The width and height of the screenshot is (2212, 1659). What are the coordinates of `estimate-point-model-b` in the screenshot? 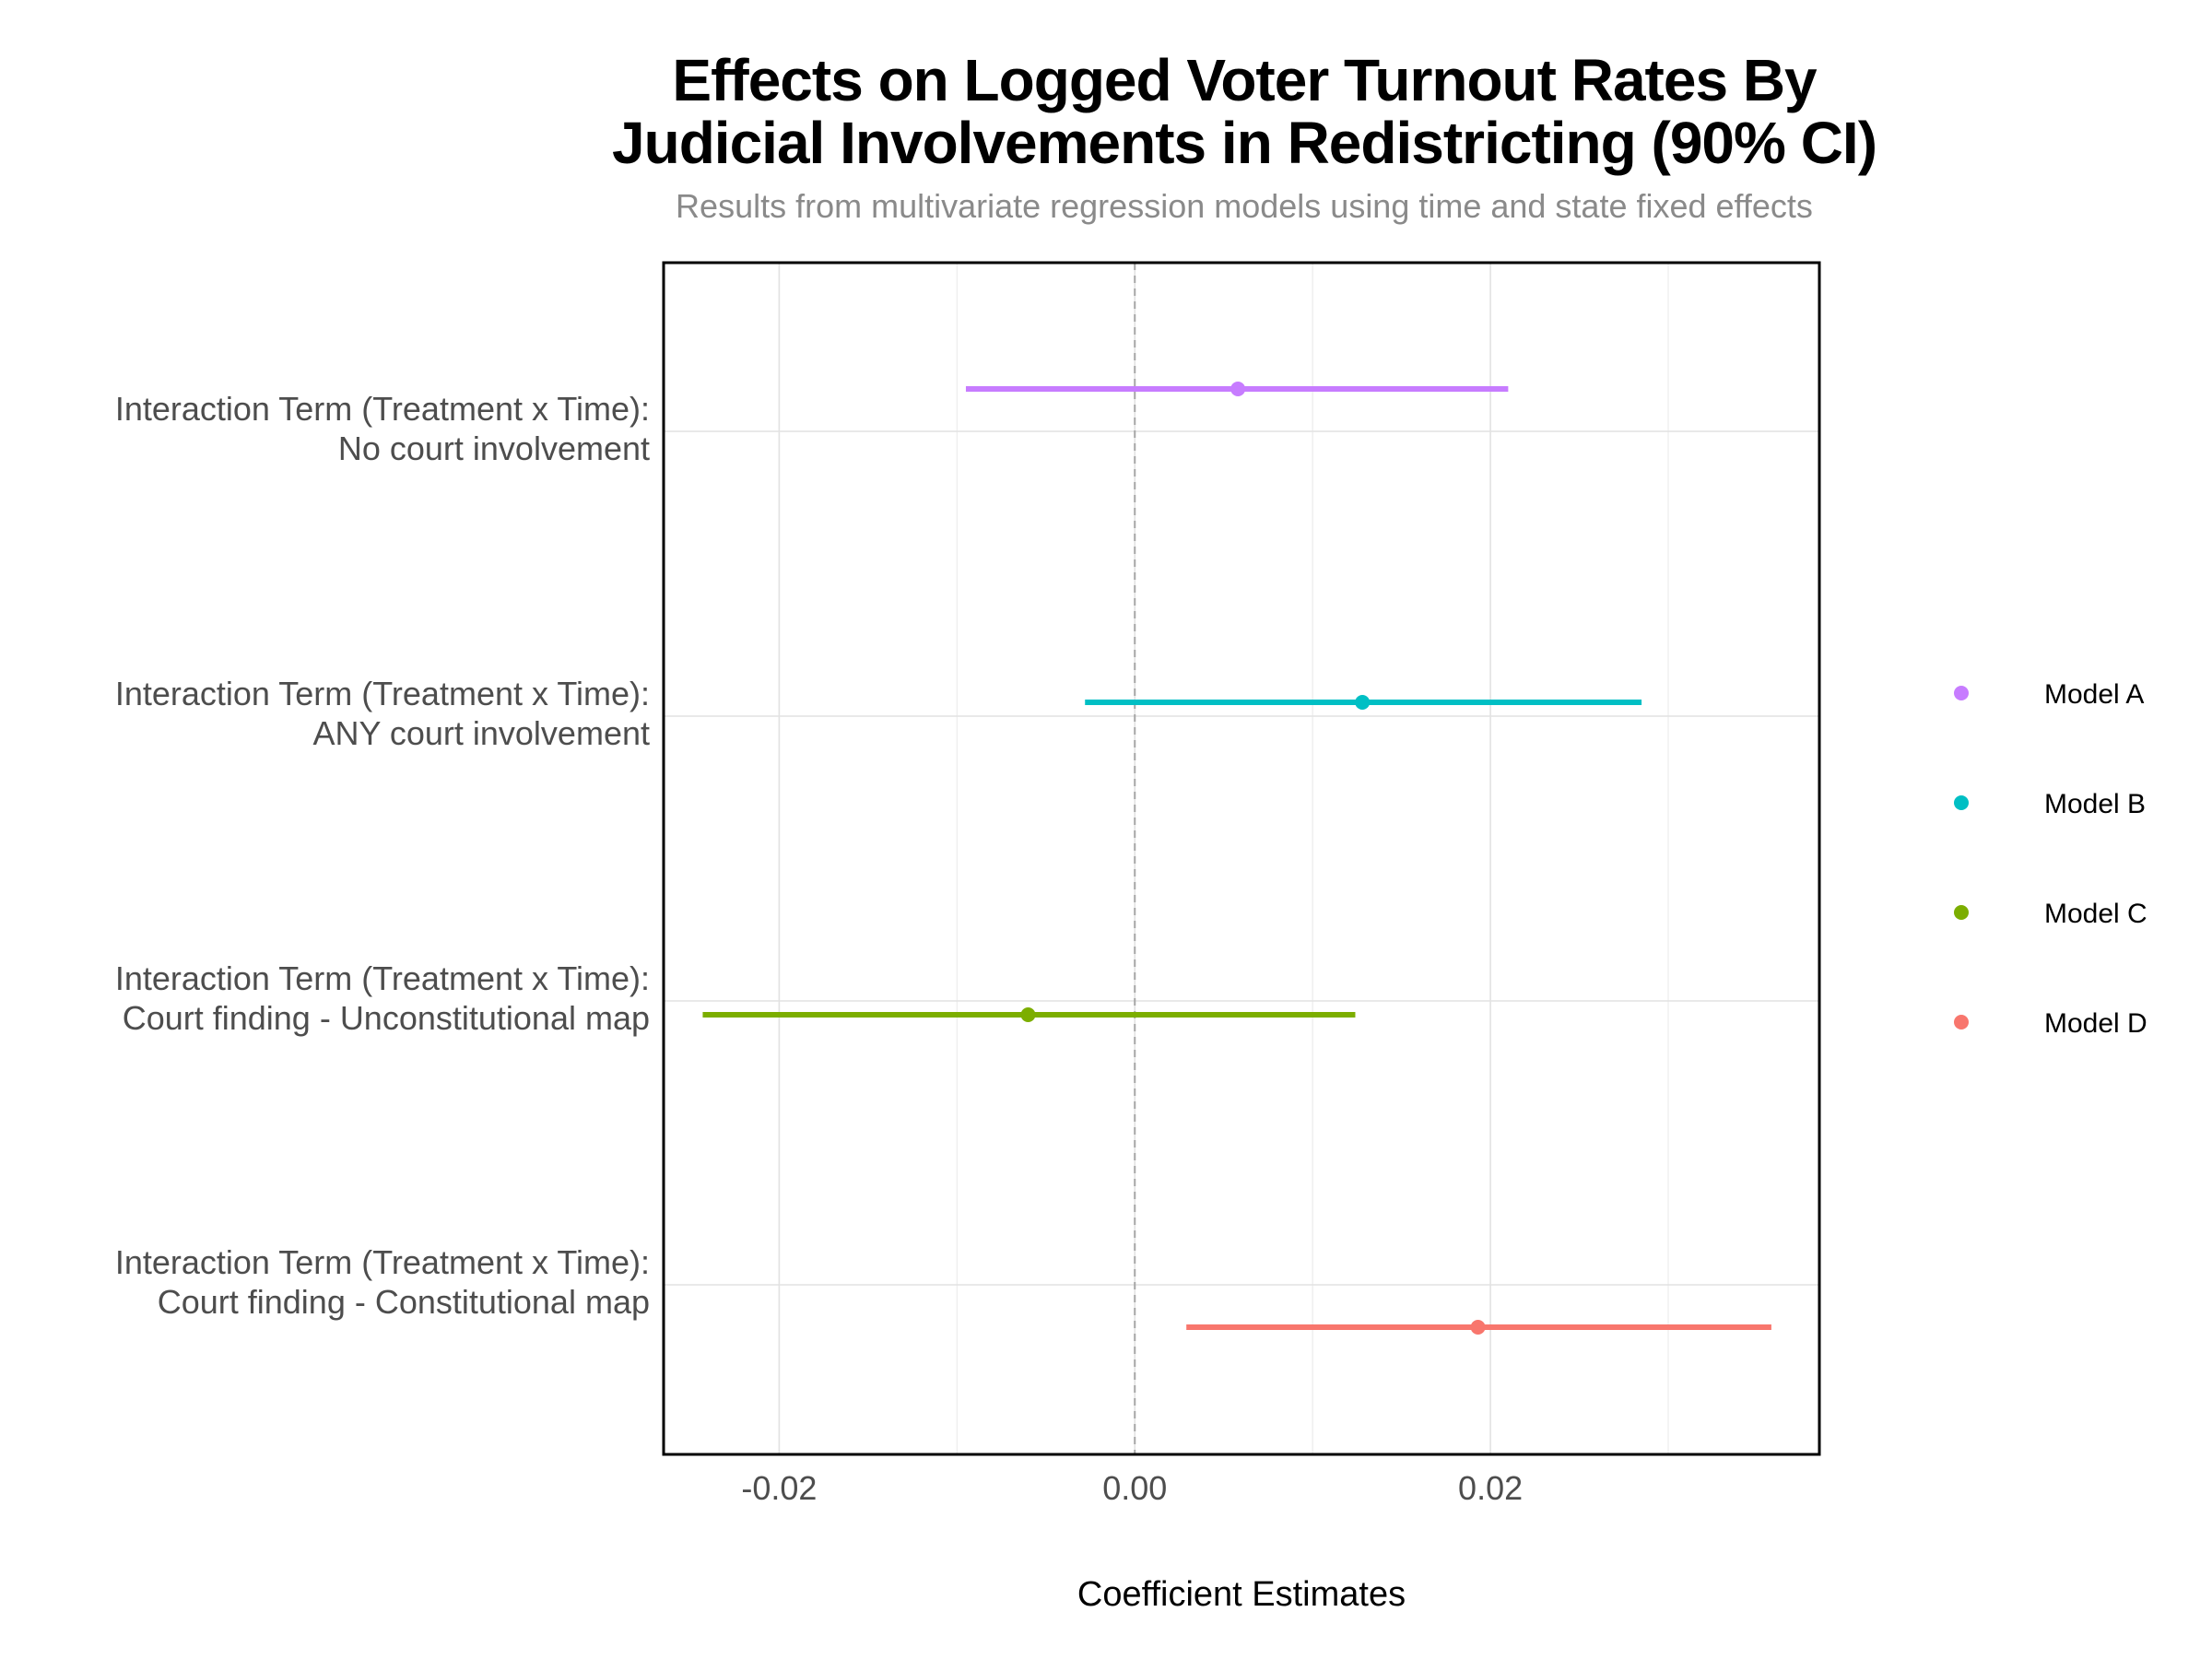 It's located at (1363, 702).